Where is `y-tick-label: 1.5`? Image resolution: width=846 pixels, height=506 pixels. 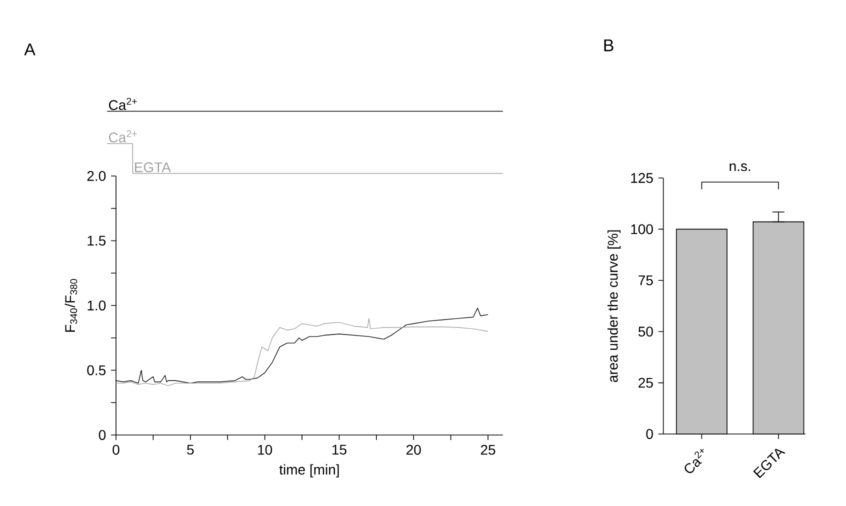 y-tick-label: 1.5 is located at coordinates (97, 241).